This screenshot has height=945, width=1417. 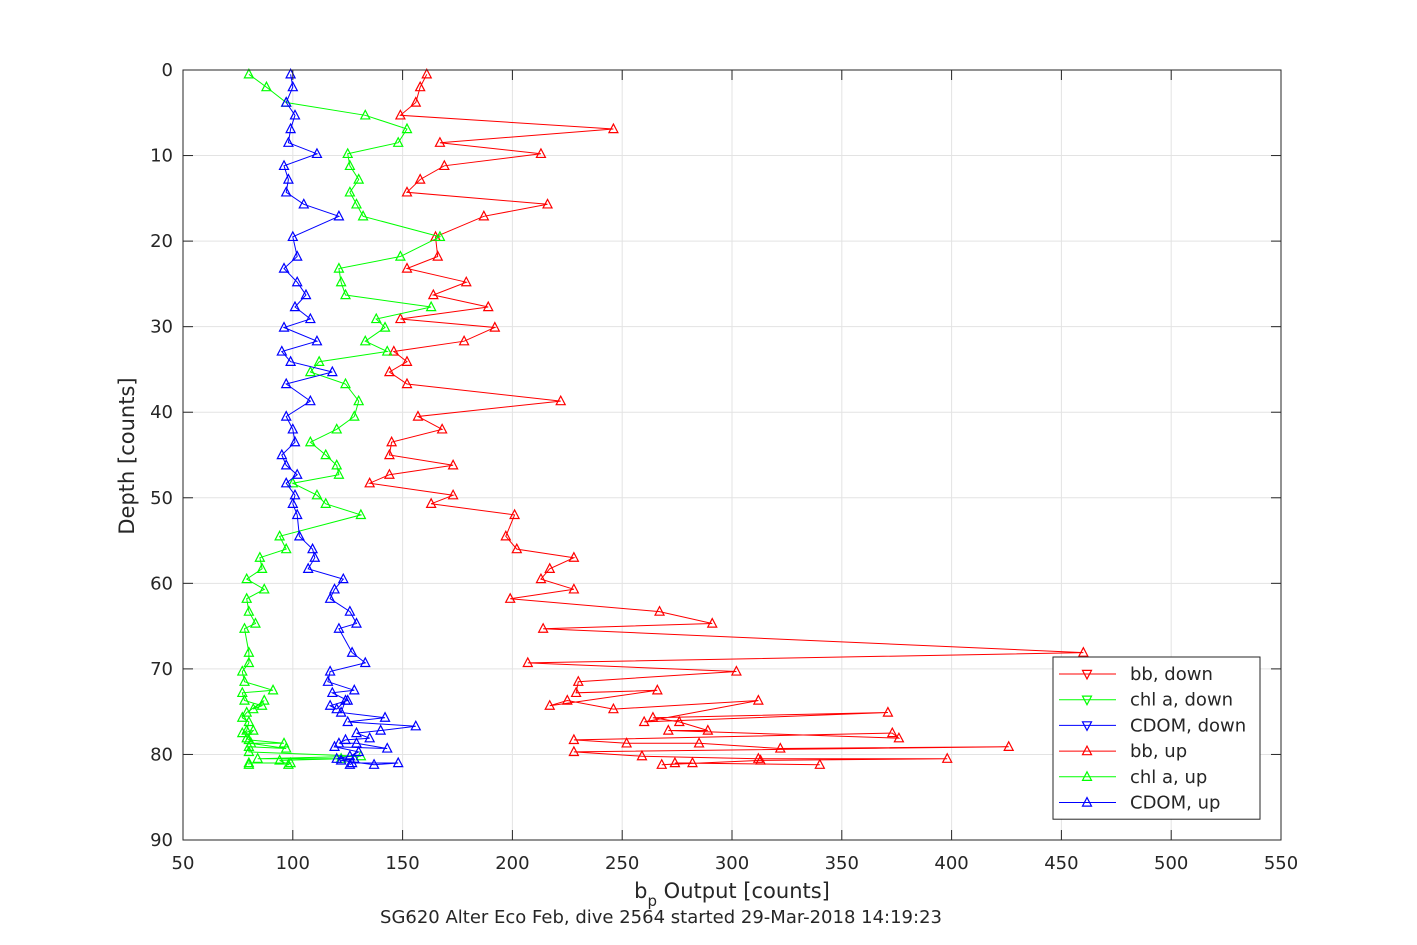 I want to click on x-tick-label: 350, so click(x=842, y=863).